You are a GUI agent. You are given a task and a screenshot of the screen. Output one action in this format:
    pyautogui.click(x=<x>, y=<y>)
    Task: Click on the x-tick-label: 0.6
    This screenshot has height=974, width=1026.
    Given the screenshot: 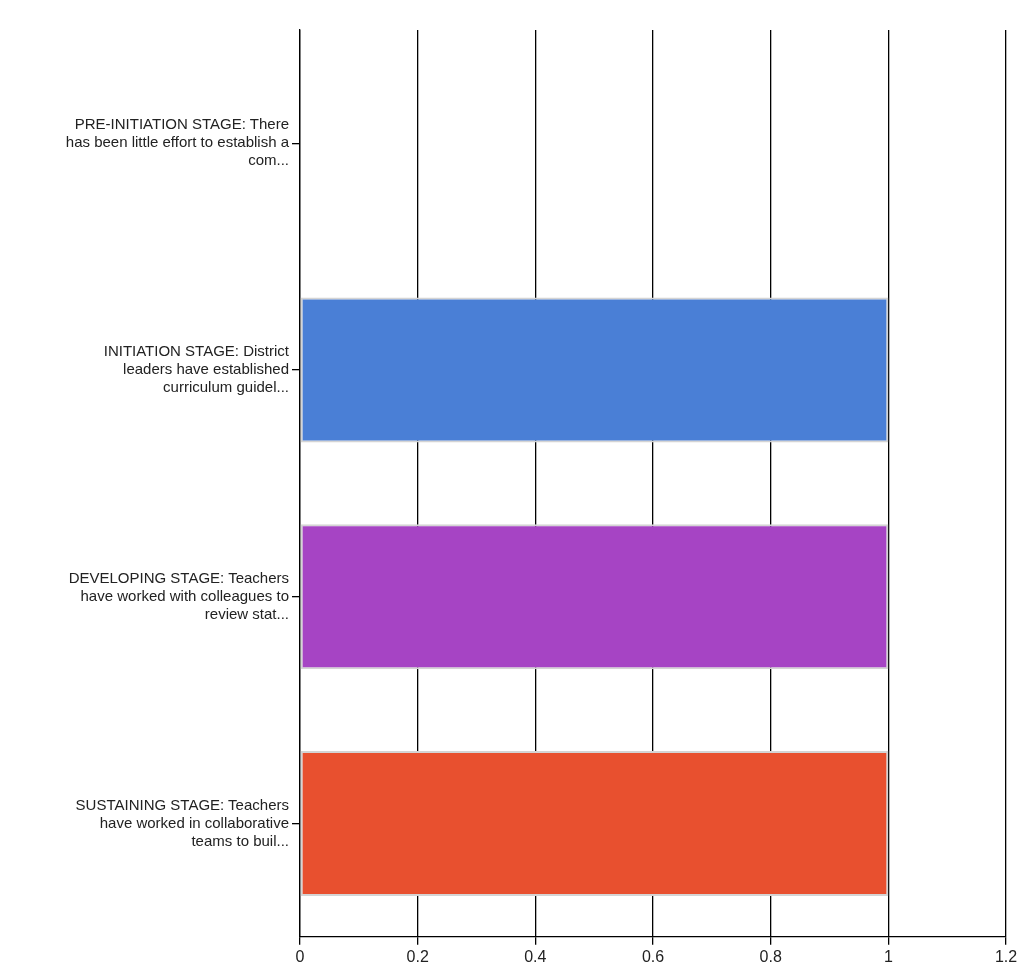 What is the action you would take?
    pyautogui.click(x=653, y=956)
    